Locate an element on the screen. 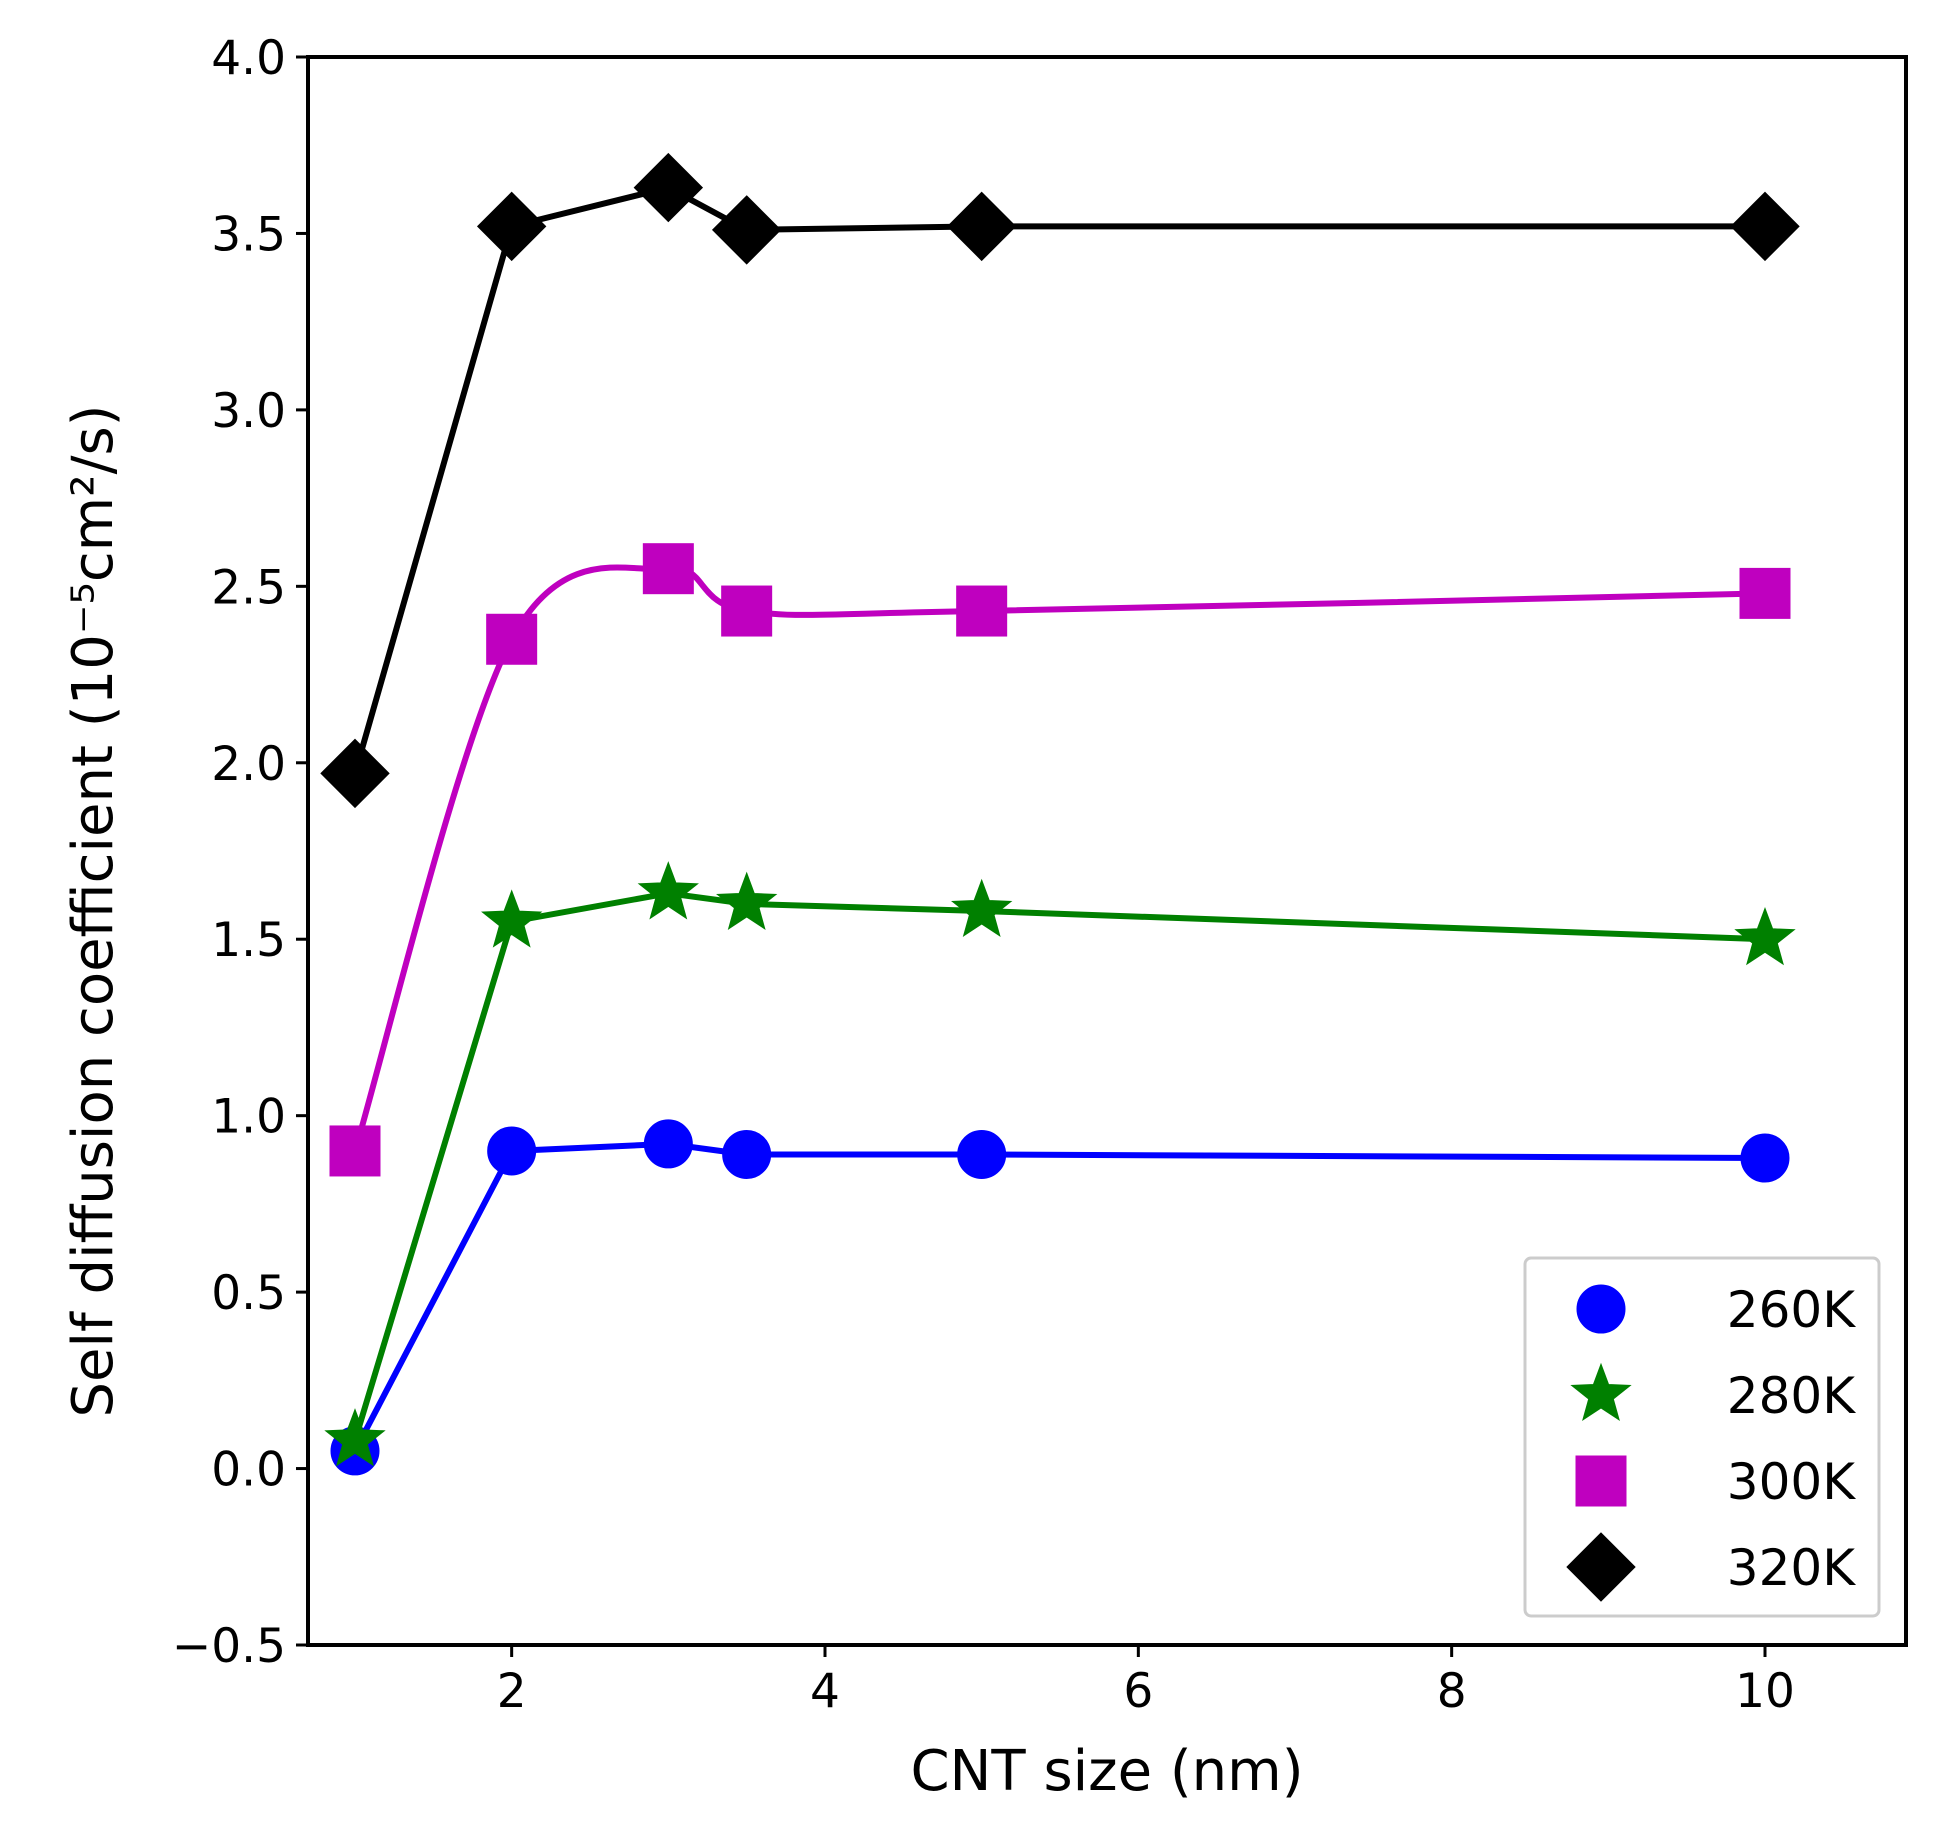 This screenshot has height=1828, width=1956. x-tick-label: 10 is located at coordinates (1765, 1691).